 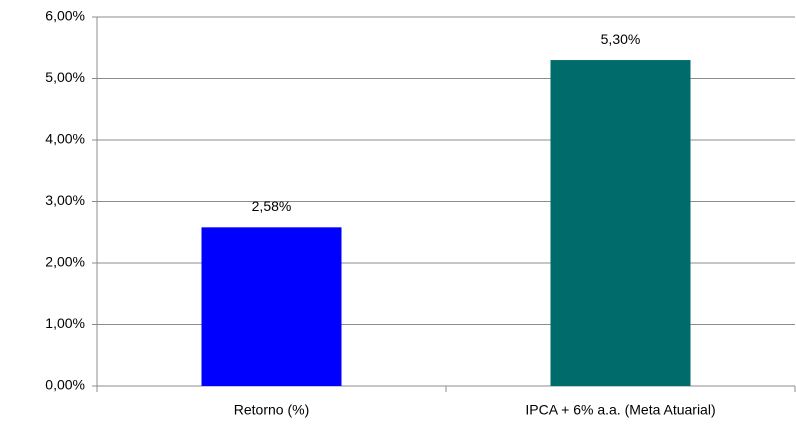 What do you see at coordinates (65, 16) in the screenshot?
I see `y-tick-label: 6,00%` at bounding box center [65, 16].